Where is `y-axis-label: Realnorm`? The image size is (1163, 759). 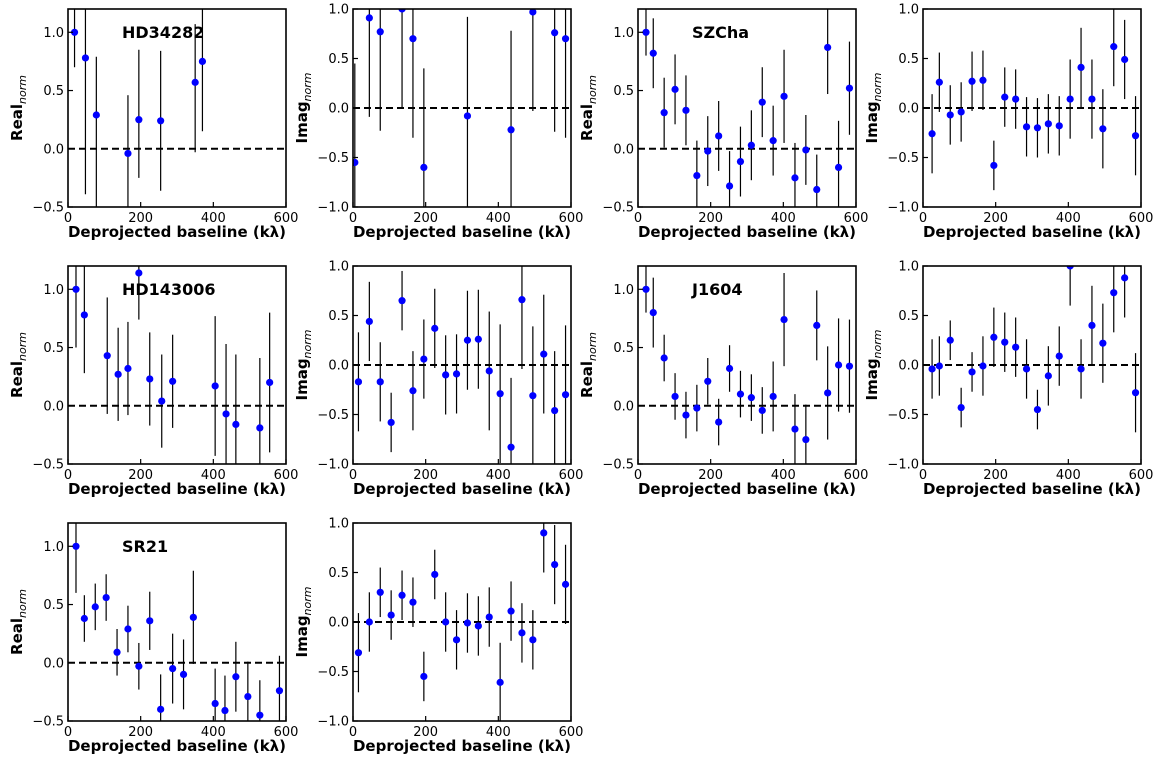
y-axis-label: Realnorm is located at coordinates (18, 365).